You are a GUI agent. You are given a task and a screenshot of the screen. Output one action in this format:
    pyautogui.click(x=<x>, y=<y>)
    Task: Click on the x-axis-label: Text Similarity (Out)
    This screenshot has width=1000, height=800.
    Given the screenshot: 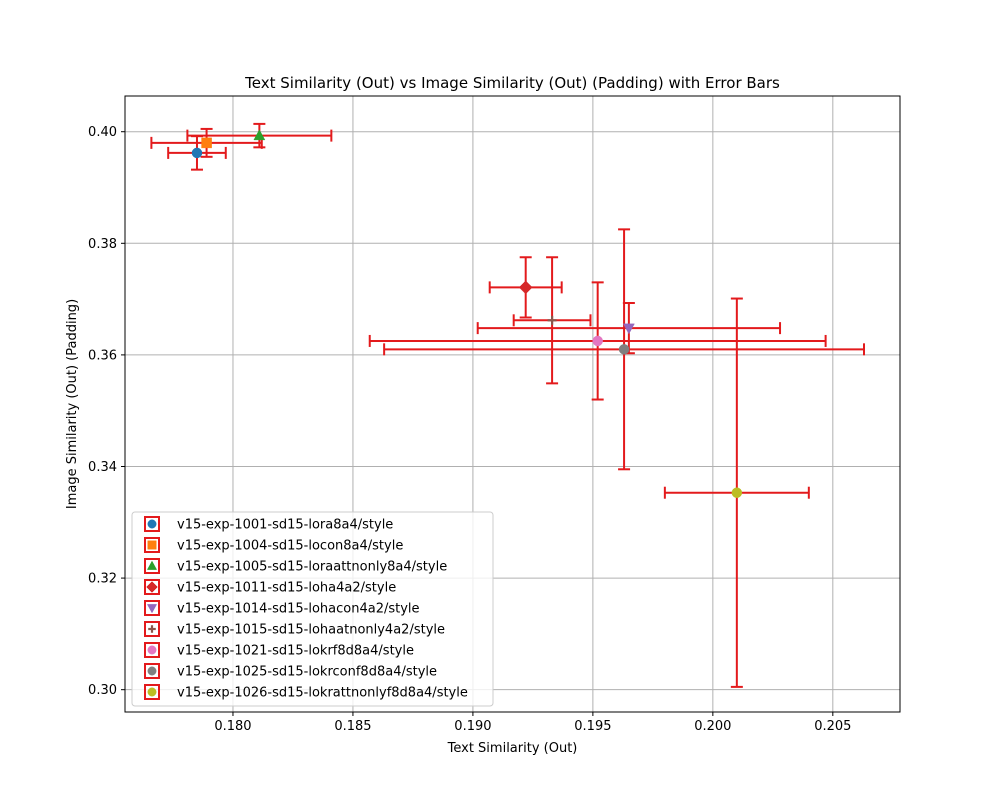 What is the action you would take?
    pyautogui.click(x=512, y=748)
    